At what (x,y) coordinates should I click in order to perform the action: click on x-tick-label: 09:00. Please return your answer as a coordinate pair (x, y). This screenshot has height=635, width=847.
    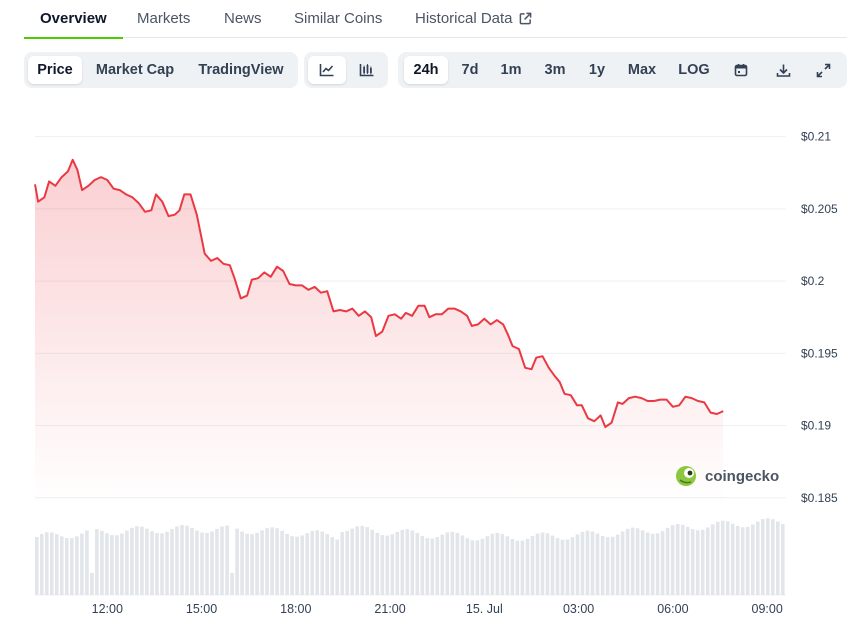
    Looking at the image, I should click on (767, 609).